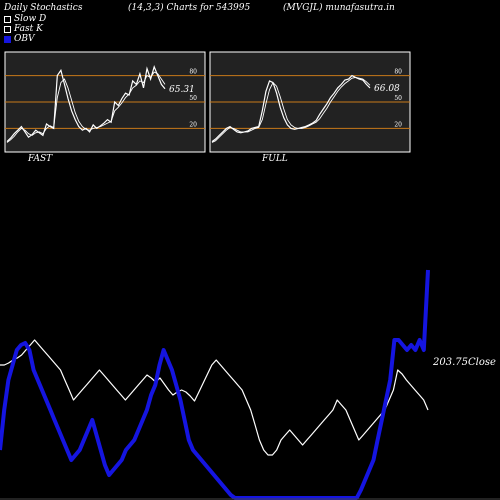  I want to click on legend-label: OBV, so click(24, 39).